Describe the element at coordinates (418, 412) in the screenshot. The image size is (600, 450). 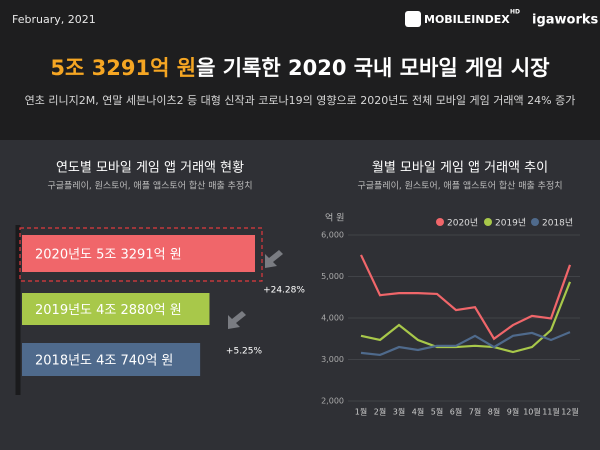
I see `x-tick-label: 4월` at that location.